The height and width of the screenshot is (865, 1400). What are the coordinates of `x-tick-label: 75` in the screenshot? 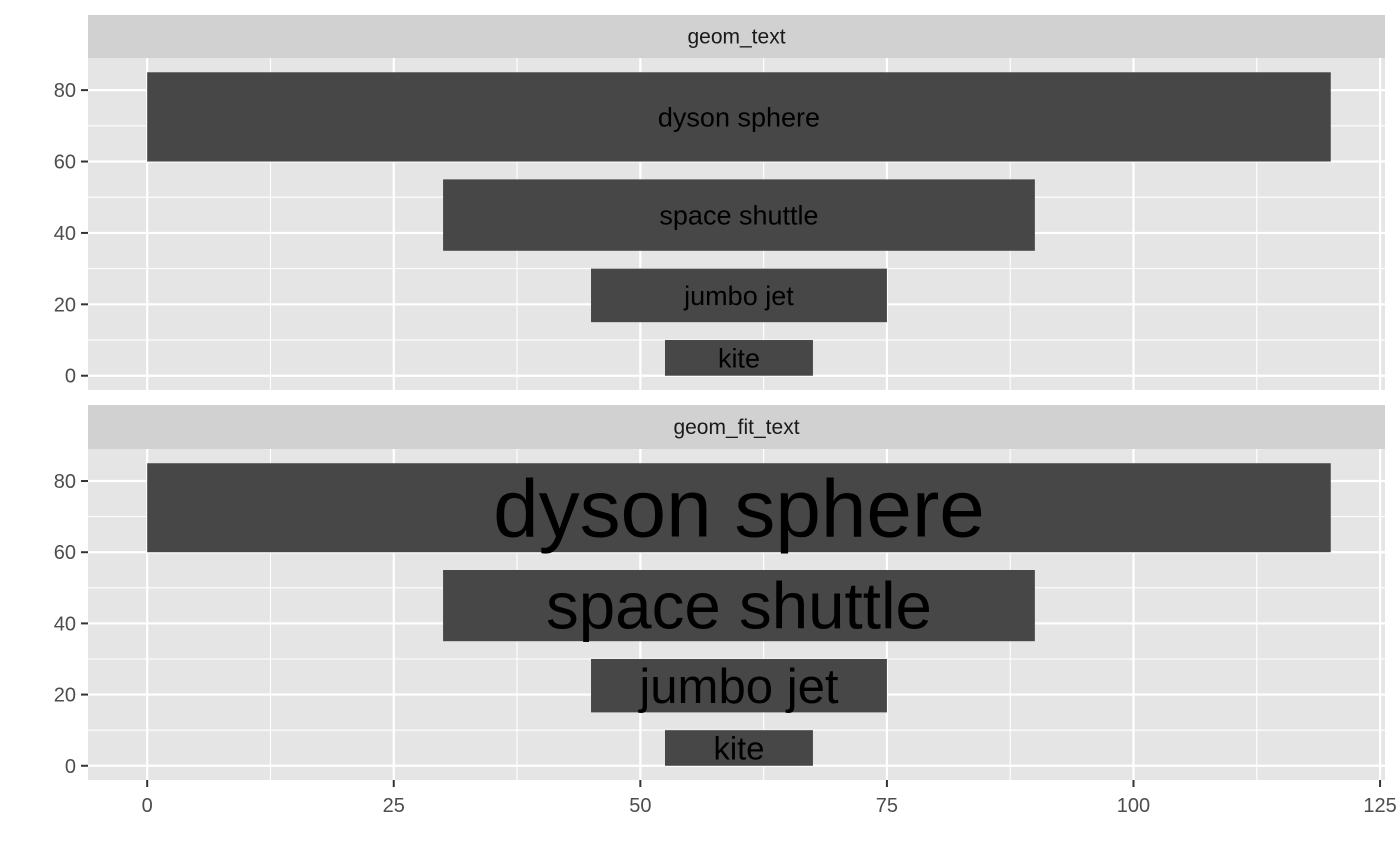 It's located at (887, 806).